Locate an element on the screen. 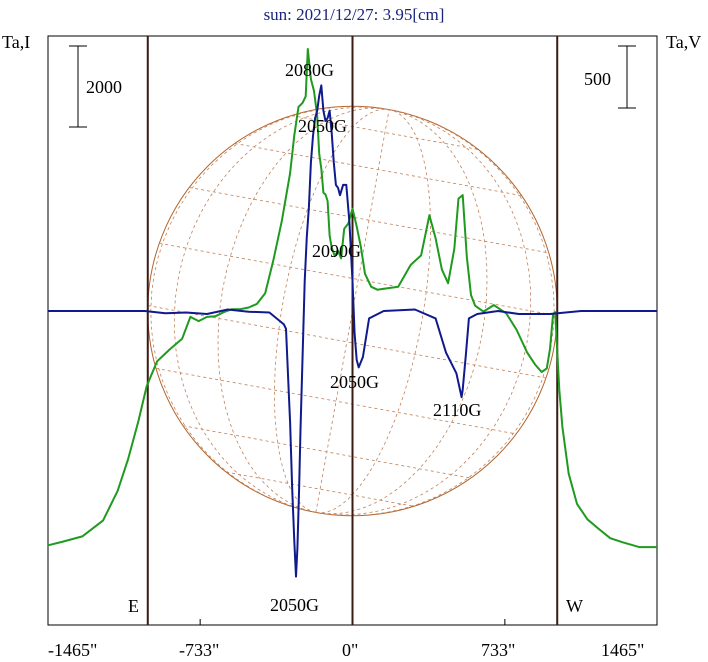 This screenshot has width=708, height=662. peak-label: 2110G is located at coordinates (457, 410).